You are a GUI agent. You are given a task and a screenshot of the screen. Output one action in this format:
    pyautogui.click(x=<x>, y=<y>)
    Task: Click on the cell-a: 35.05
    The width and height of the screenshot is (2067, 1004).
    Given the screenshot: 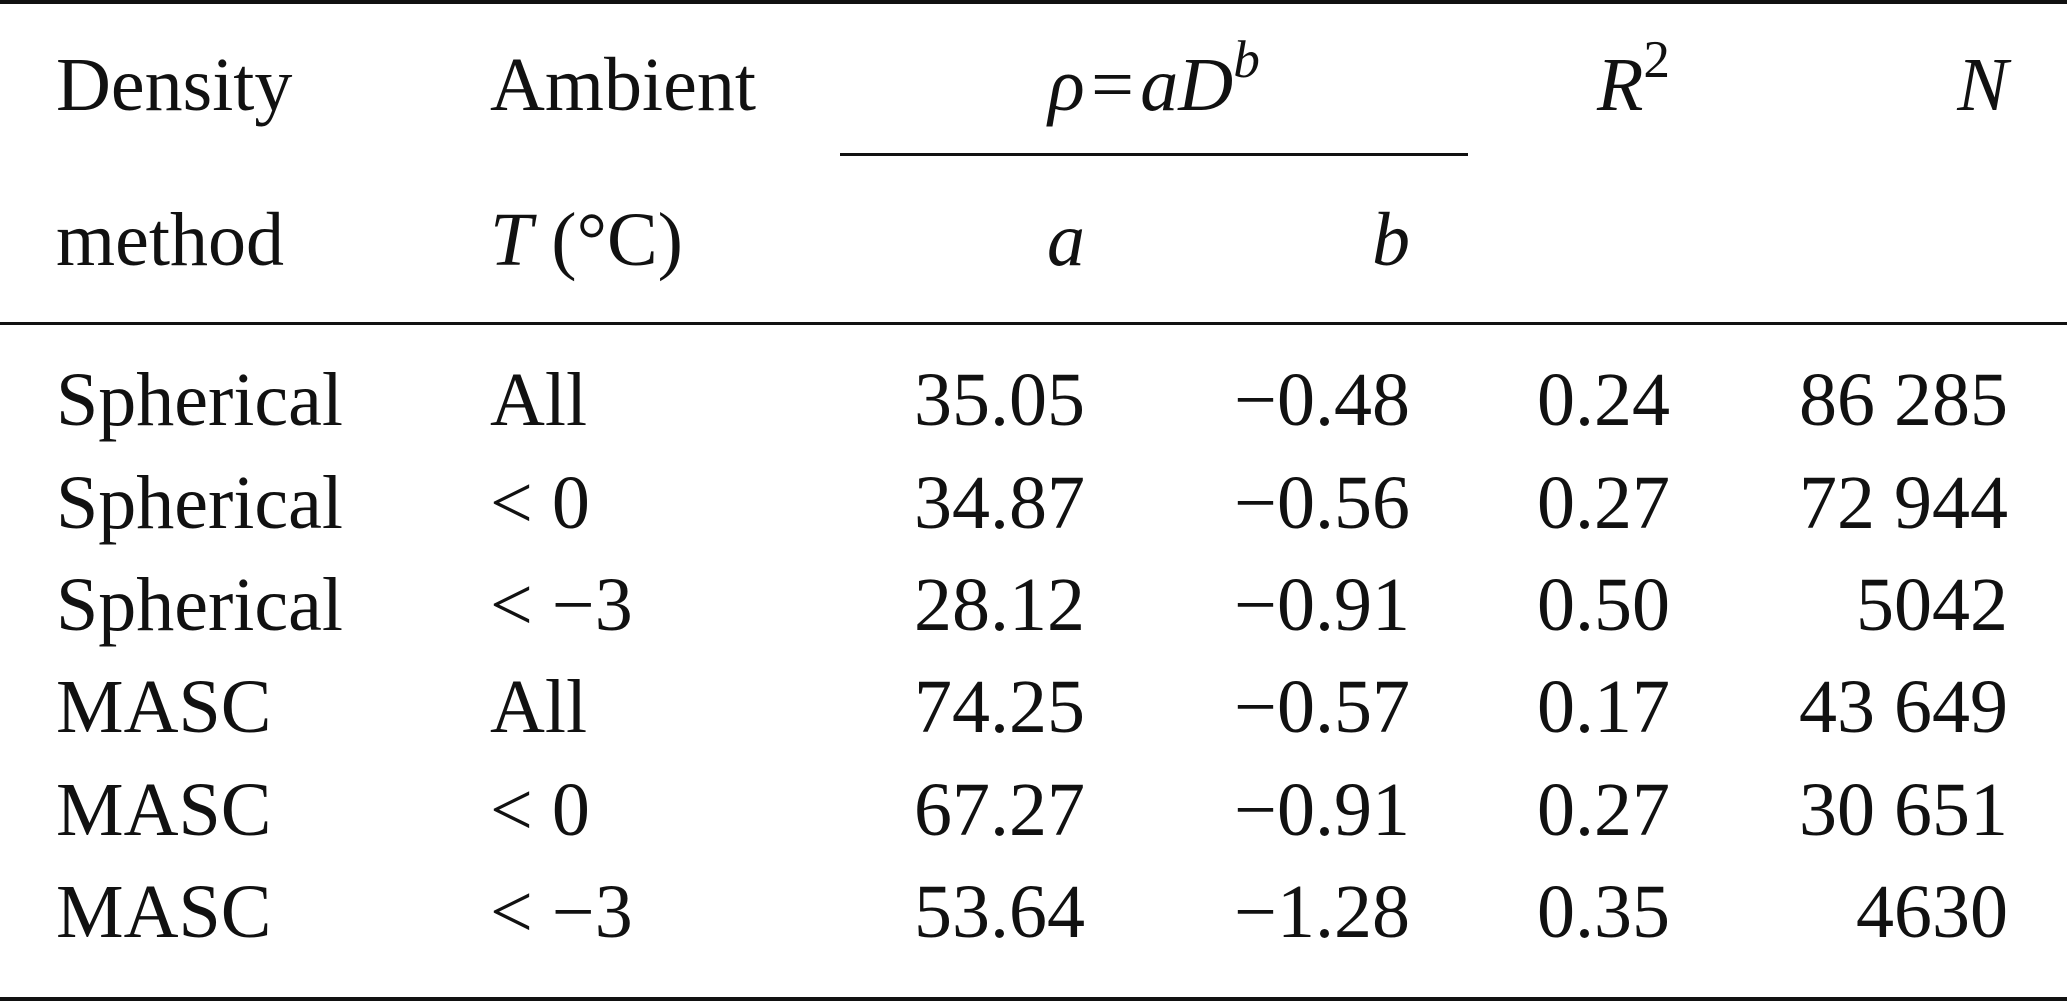 What is the action you would take?
    pyautogui.click(x=999, y=400)
    